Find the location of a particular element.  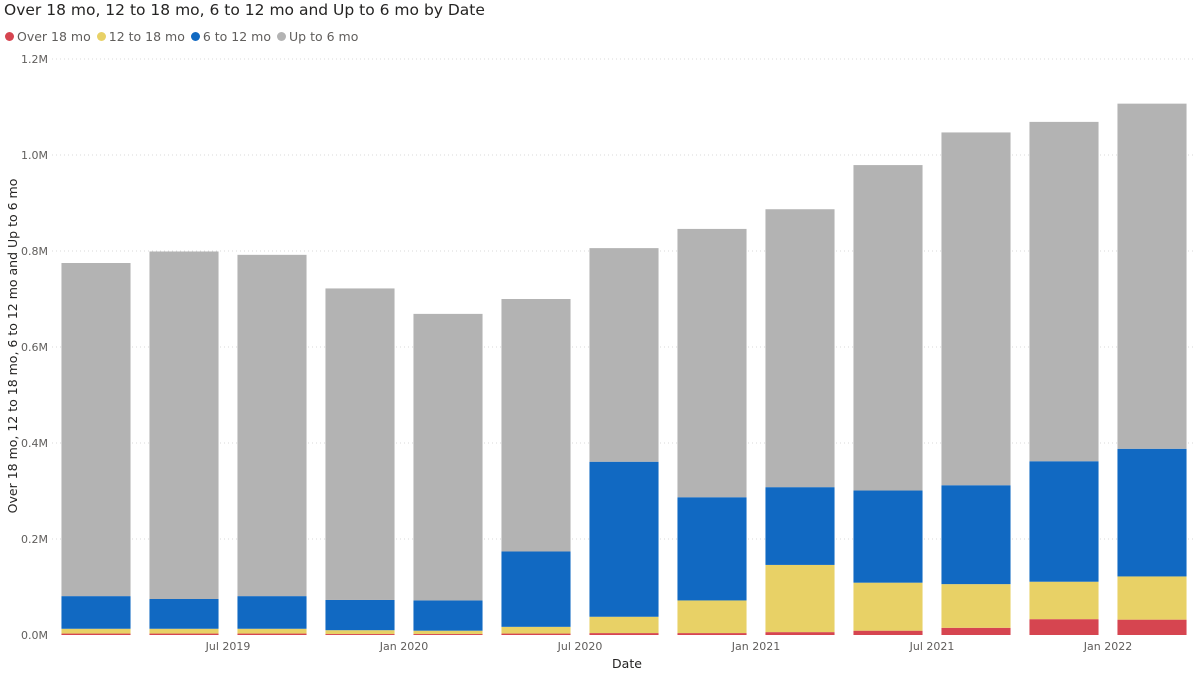

legend-label-over-18-mo: Over 18 mo is located at coordinates (54, 36).